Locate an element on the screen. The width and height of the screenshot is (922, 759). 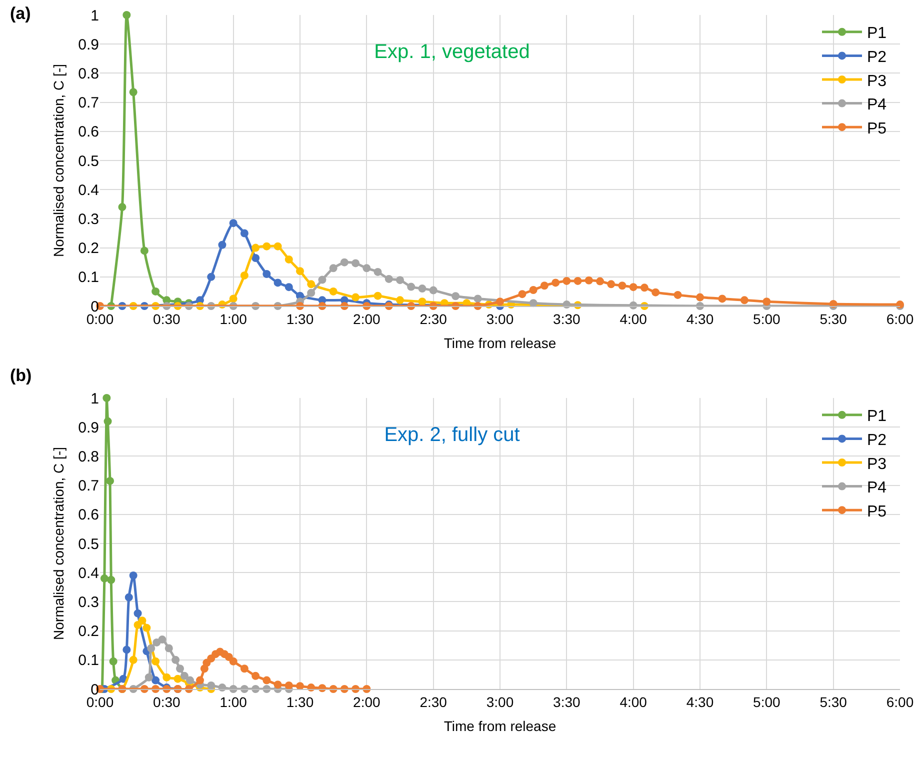
y-tick-label: 0.9 is located at coordinates (88, 45).